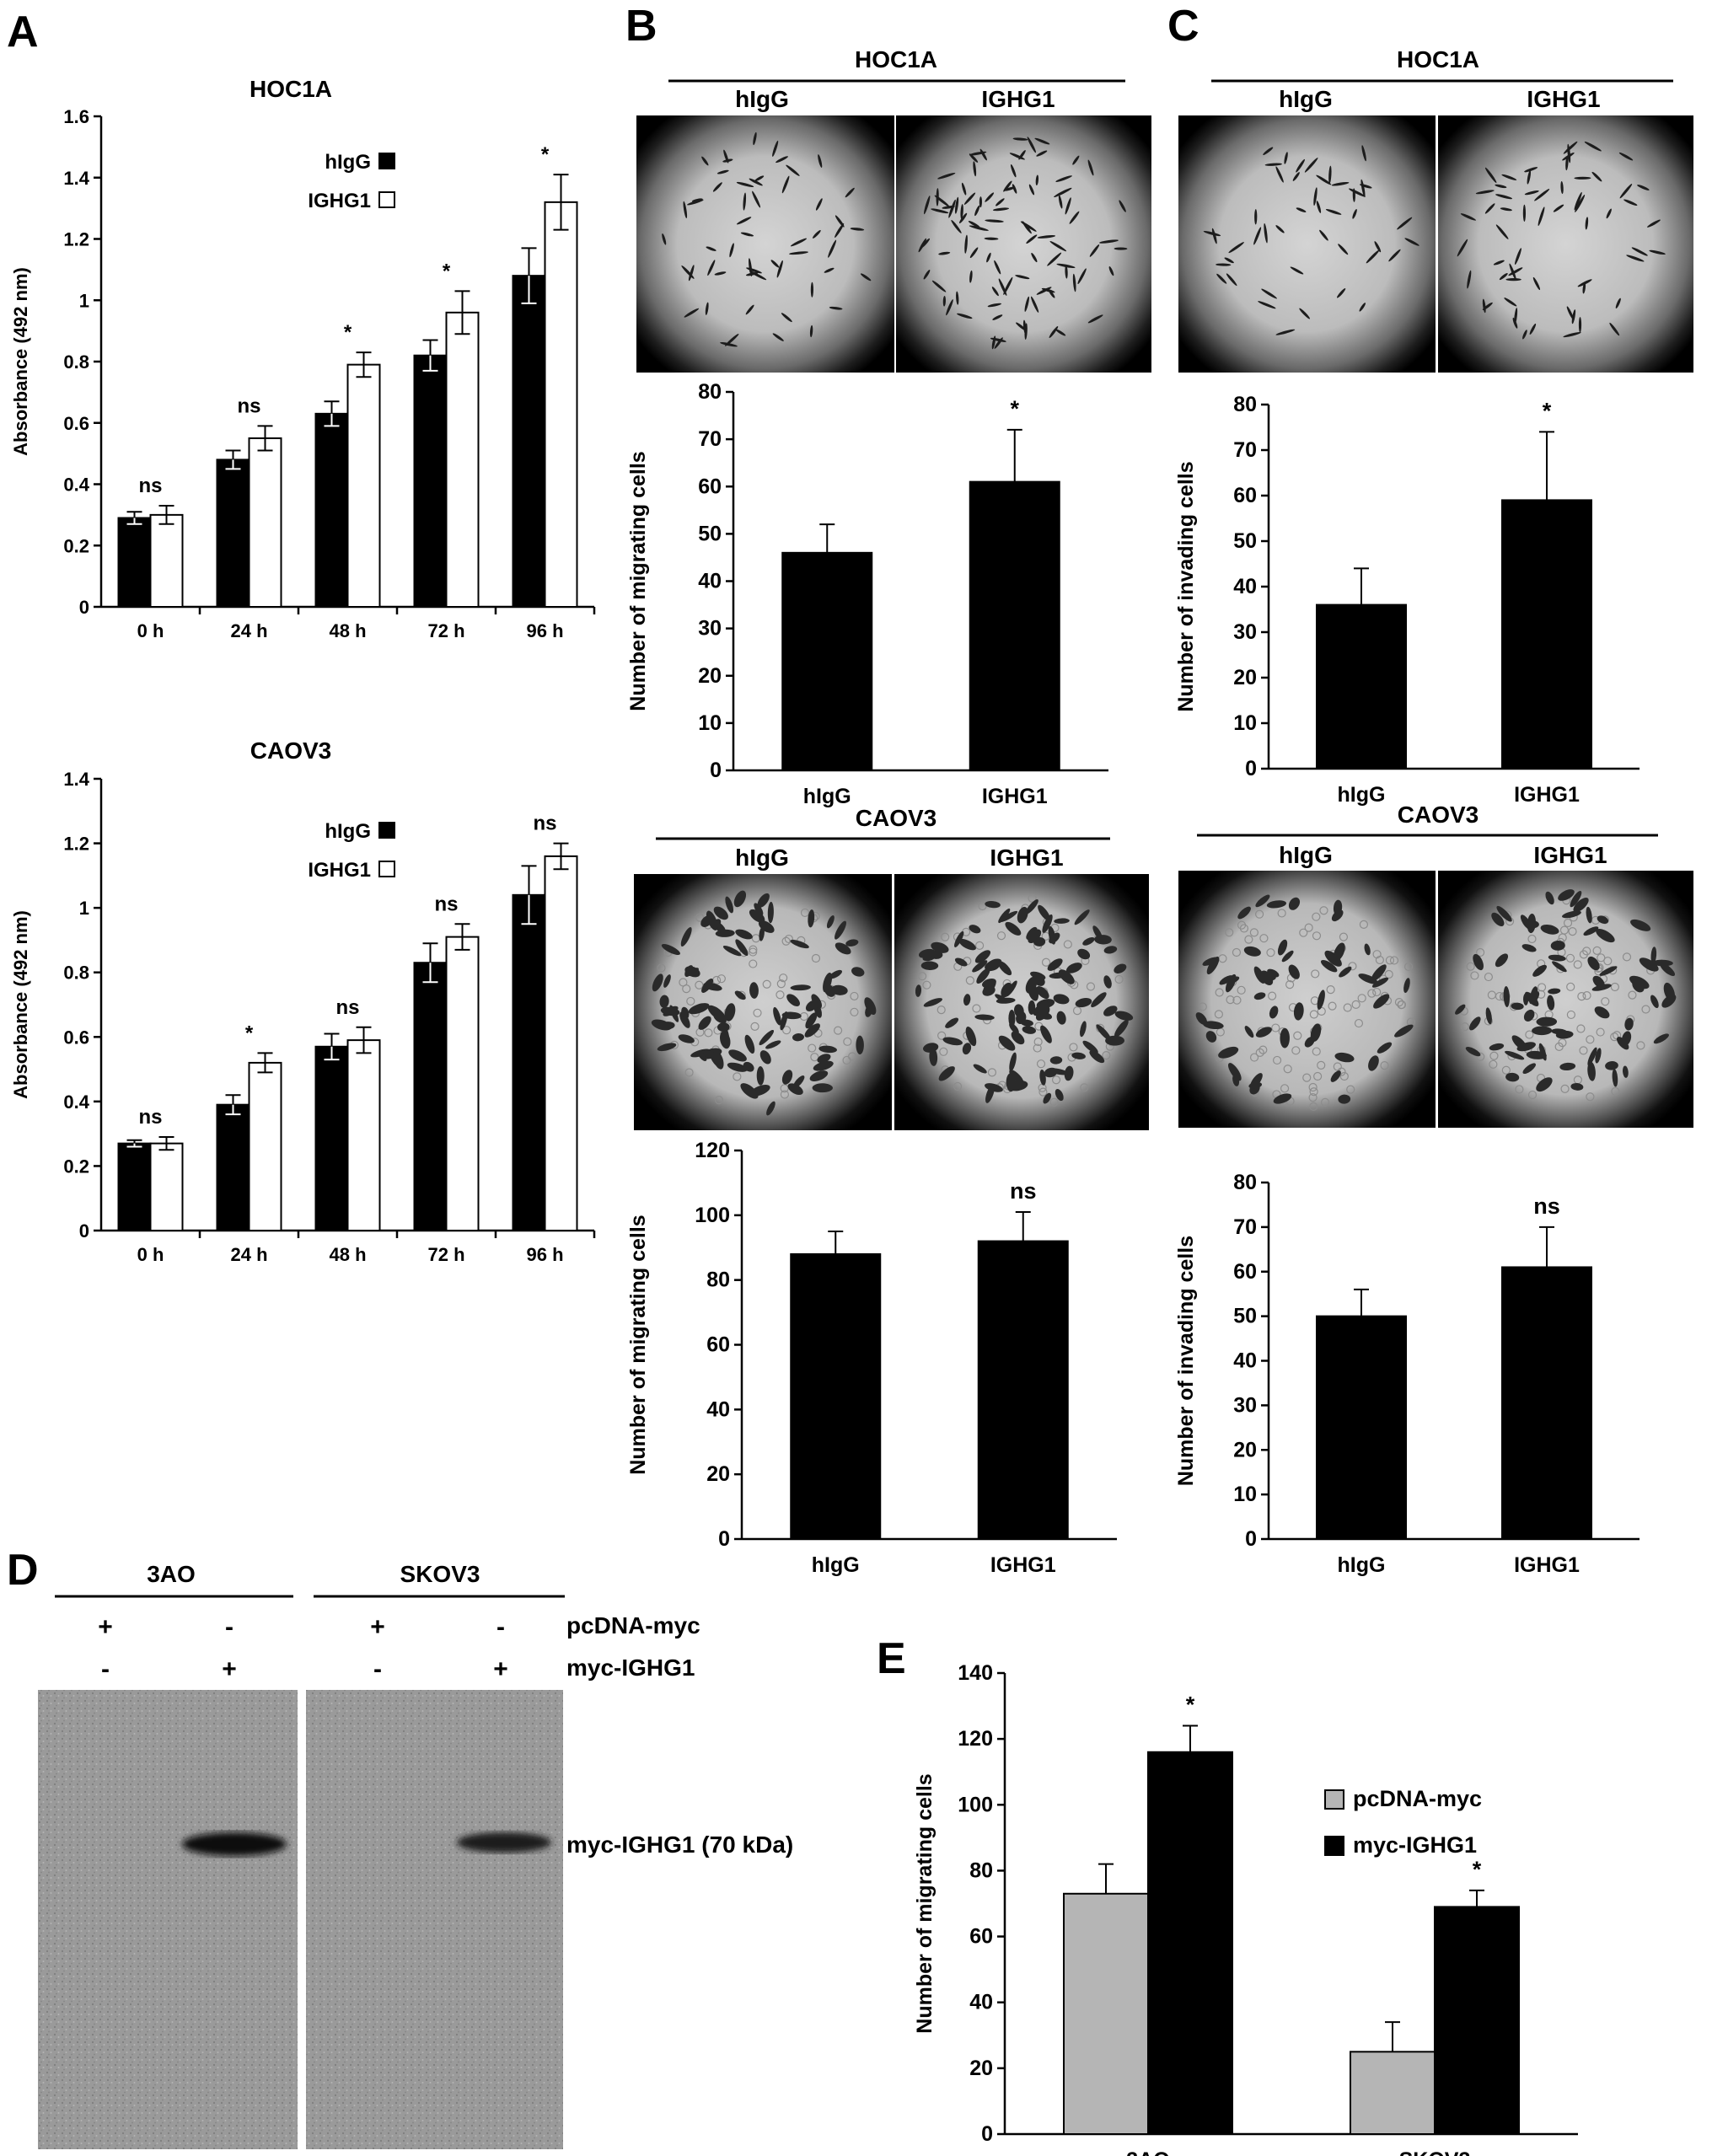 The height and width of the screenshot is (2156, 1712). I want to click on c-top-microscopy-higg, so click(1307, 244).